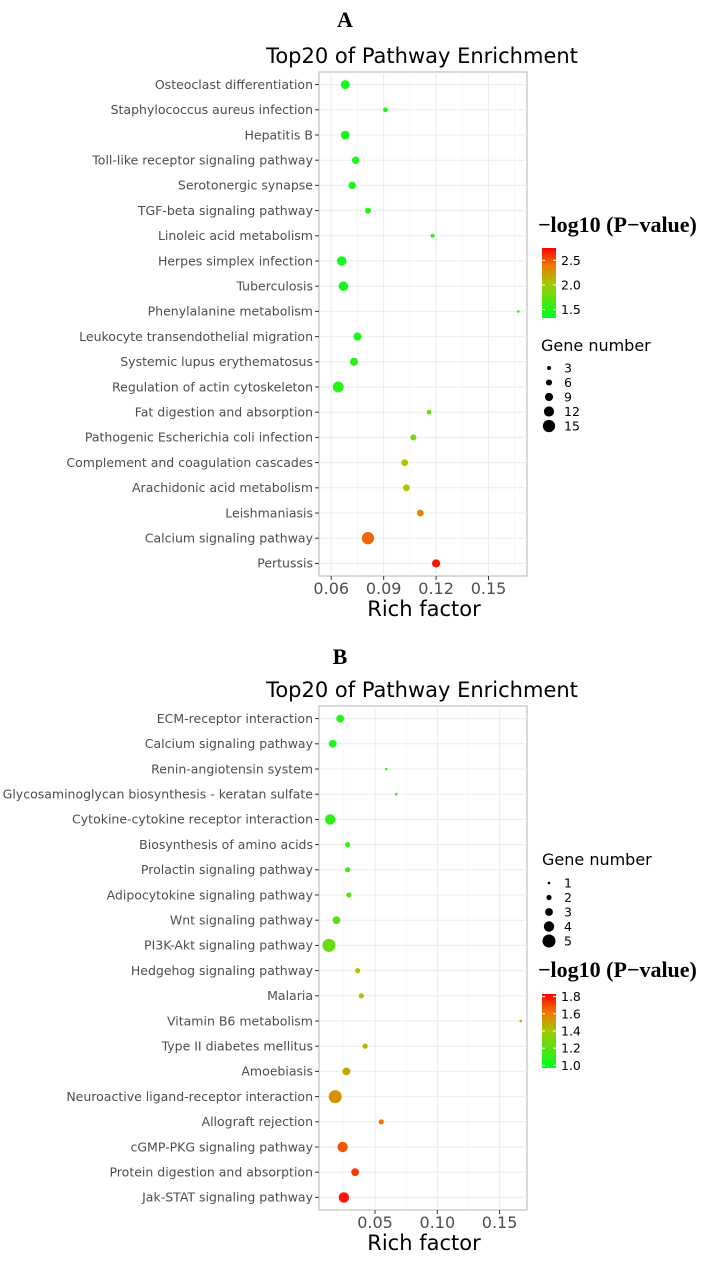 The height and width of the screenshot is (1265, 721). Describe the element at coordinates (436, 588) in the screenshot. I see `x-tick-label: 0.12` at that location.